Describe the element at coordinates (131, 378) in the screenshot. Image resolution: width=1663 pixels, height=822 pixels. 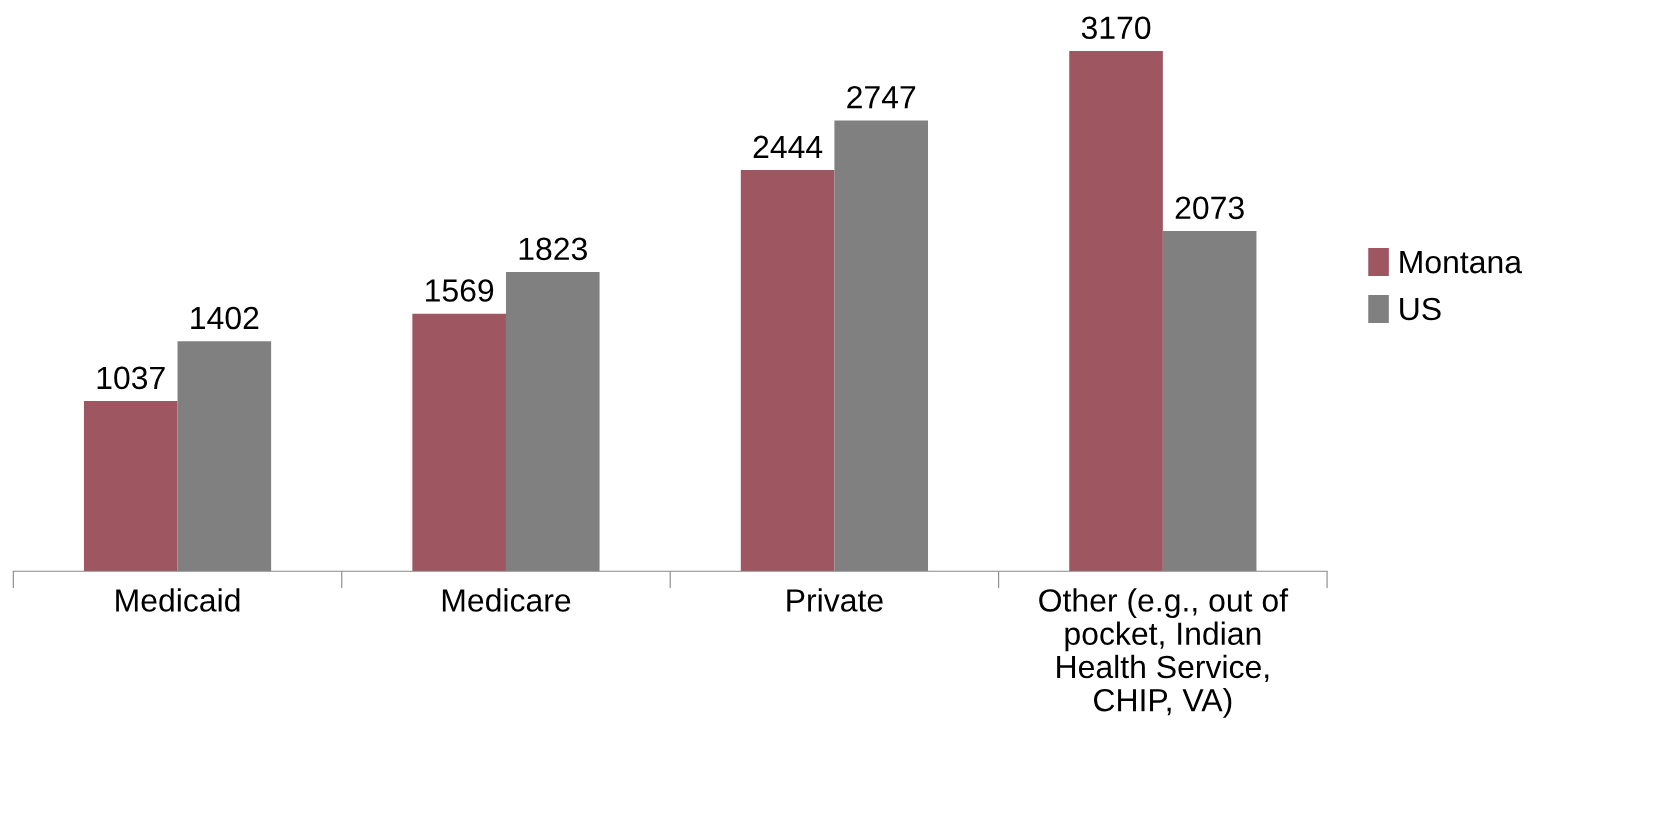
I see `data-label: 1037` at that location.